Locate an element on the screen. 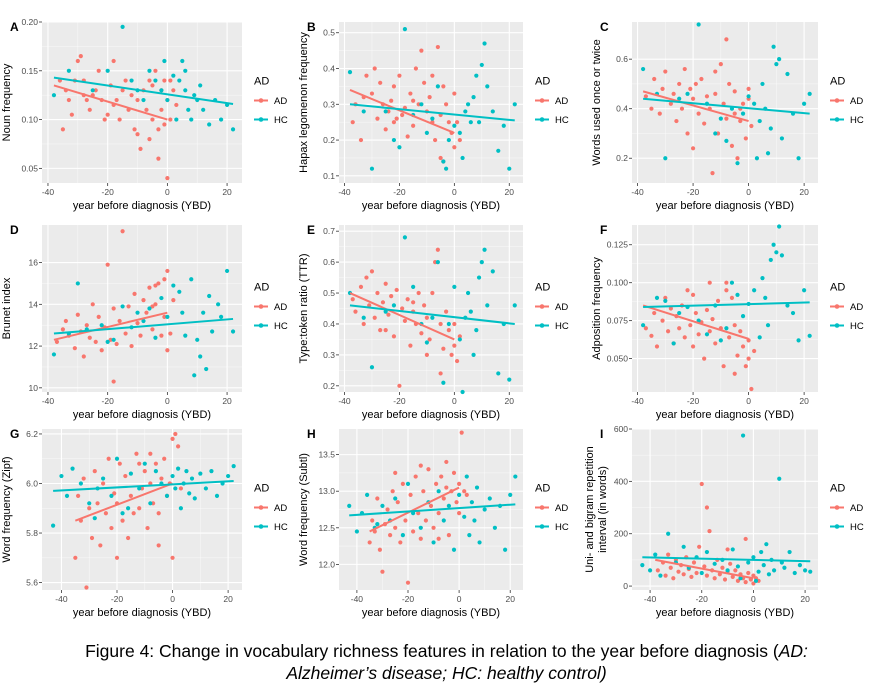 The height and width of the screenshot is (695, 893). y-tick-label: 0.3 is located at coordinates (329, 104).